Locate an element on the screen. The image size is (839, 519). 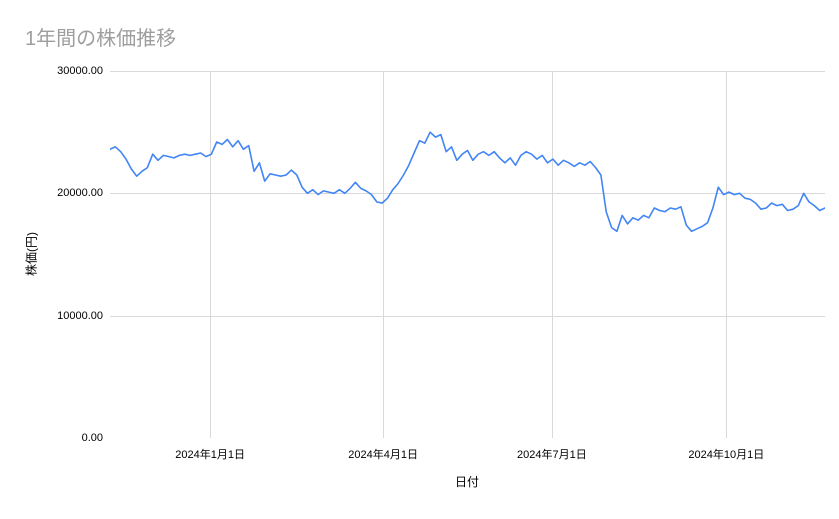
chart-title: 1年間の株価推移 is located at coordinates (101, 39).